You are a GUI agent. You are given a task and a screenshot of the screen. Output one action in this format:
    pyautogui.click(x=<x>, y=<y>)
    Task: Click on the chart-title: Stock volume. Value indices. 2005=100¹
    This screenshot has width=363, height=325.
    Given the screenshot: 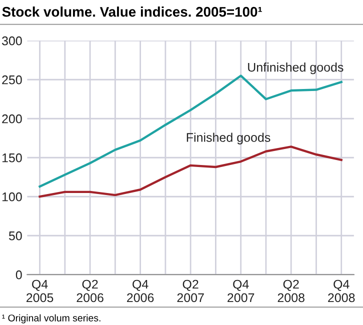 What is the action you would take?
    pyautogui.click(x=132, y=11)
    